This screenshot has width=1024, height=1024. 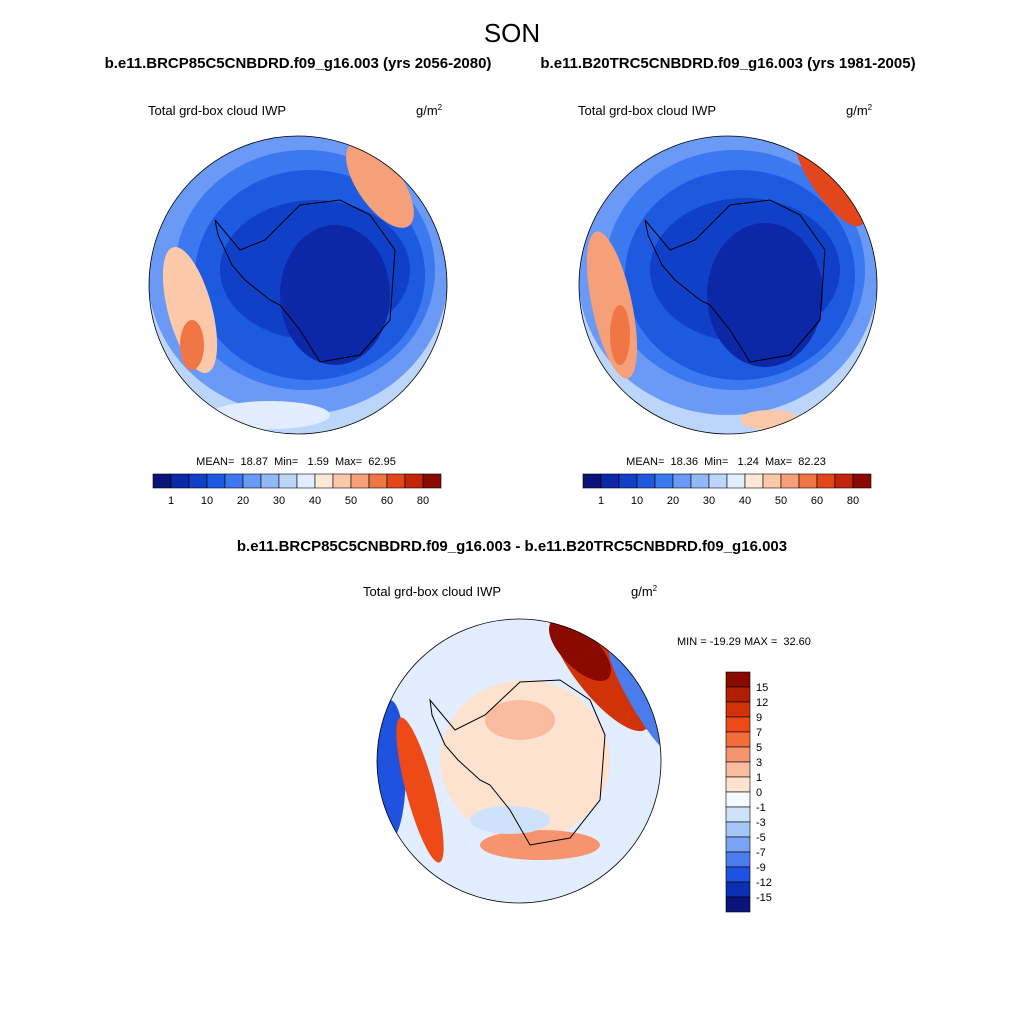 I want to click on colorbar-label: -12, so click(x=764, y=883).